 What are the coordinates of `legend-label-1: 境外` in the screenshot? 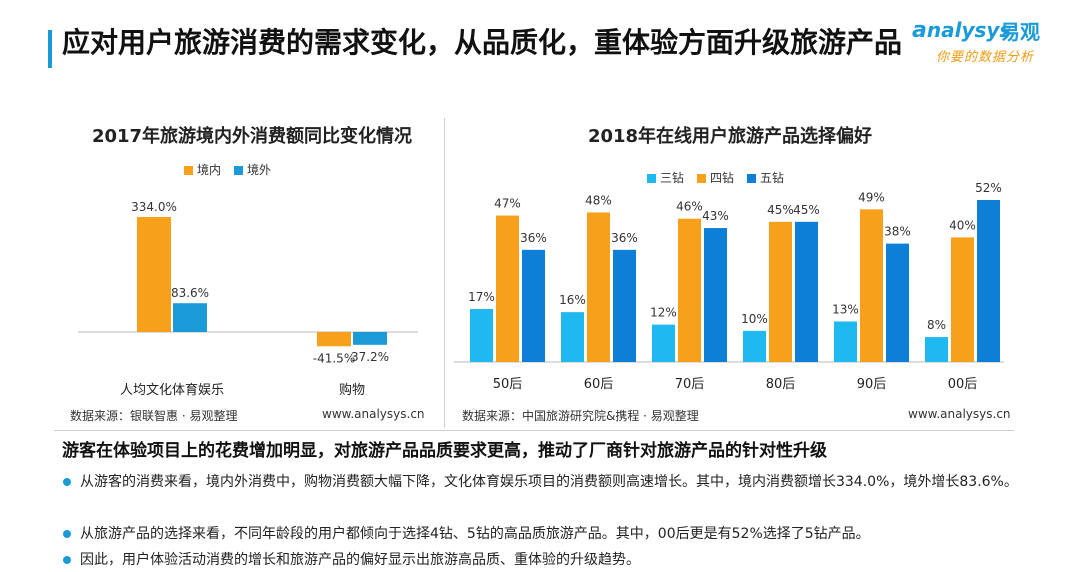 It's located at (259, 169).